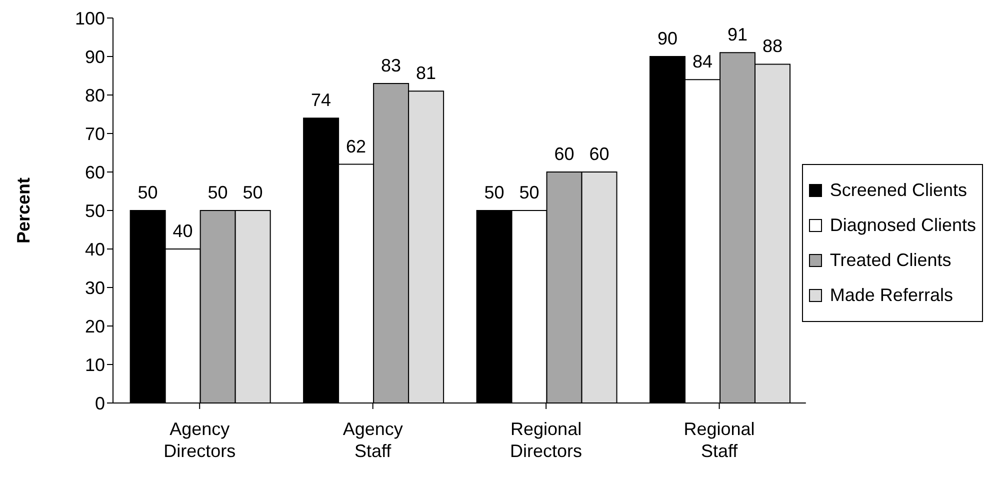 The width and height of the screenshot is (995, 479). What do you see at coordinates (94, 364) in the screenshot?
I see `y-tick-label: 10` at bounding box center [94, 364].